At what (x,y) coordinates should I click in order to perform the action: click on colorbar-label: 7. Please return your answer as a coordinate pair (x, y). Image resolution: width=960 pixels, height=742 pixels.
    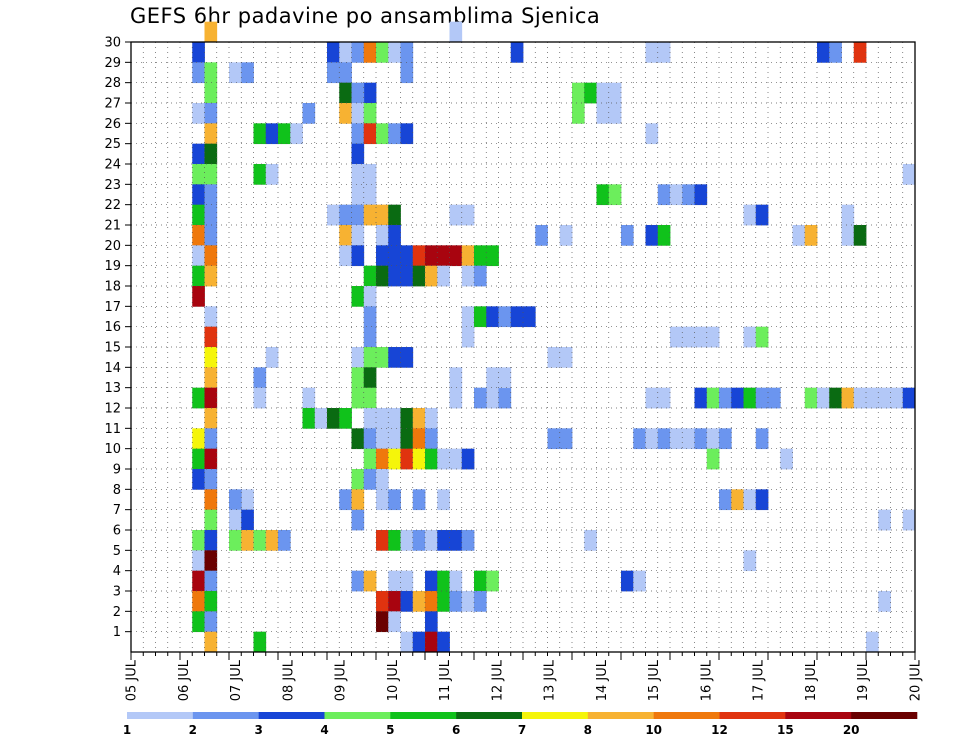
    Looking at the image, I should click on (522, 730).